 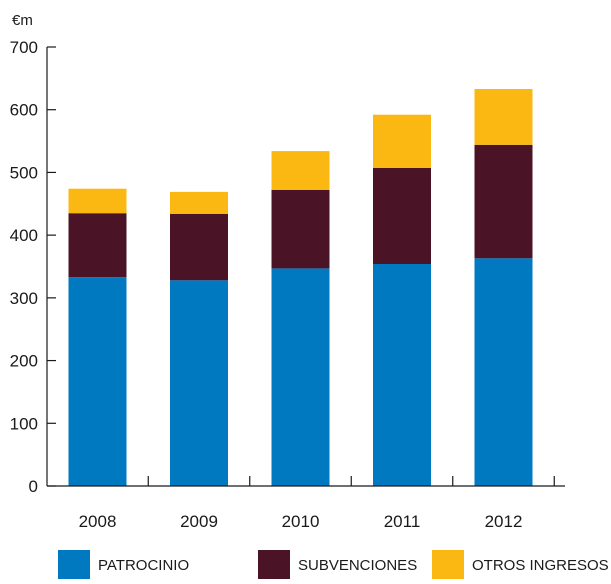 I want to click on x-tick-label-2010: 2010, so click(x=301, y=521).